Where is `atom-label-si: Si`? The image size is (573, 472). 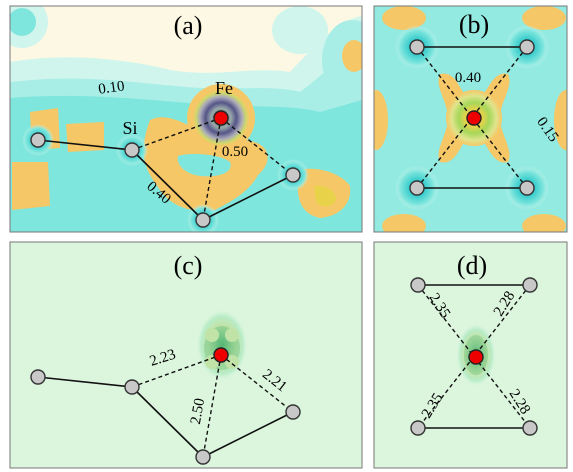 atom-label-si: Si is located at coordinates (129, 128).